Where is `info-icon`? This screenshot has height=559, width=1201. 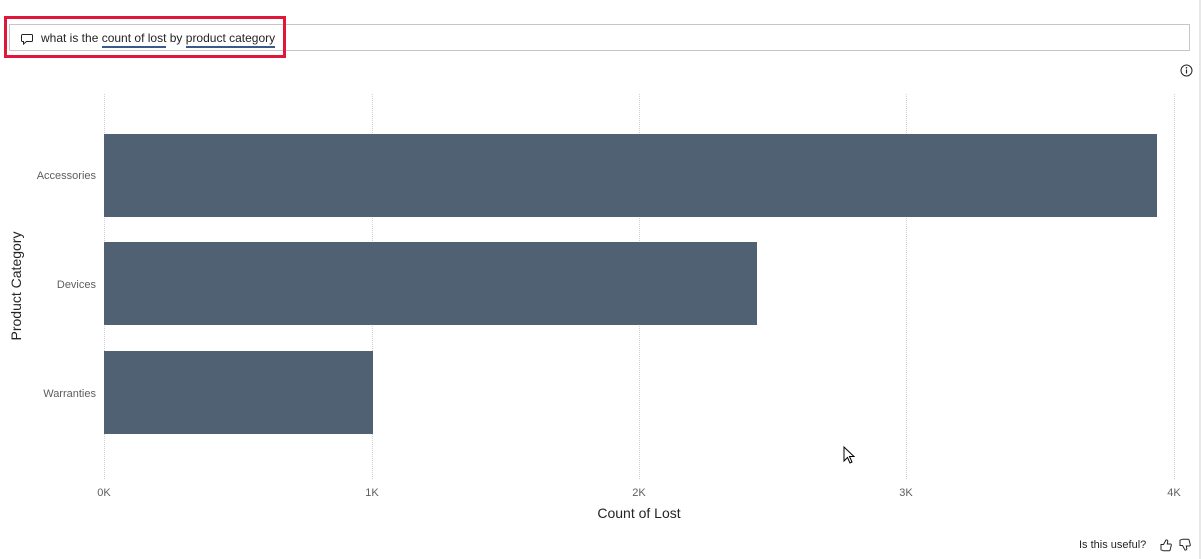
info-icon is located at coordinates (1186, 70).